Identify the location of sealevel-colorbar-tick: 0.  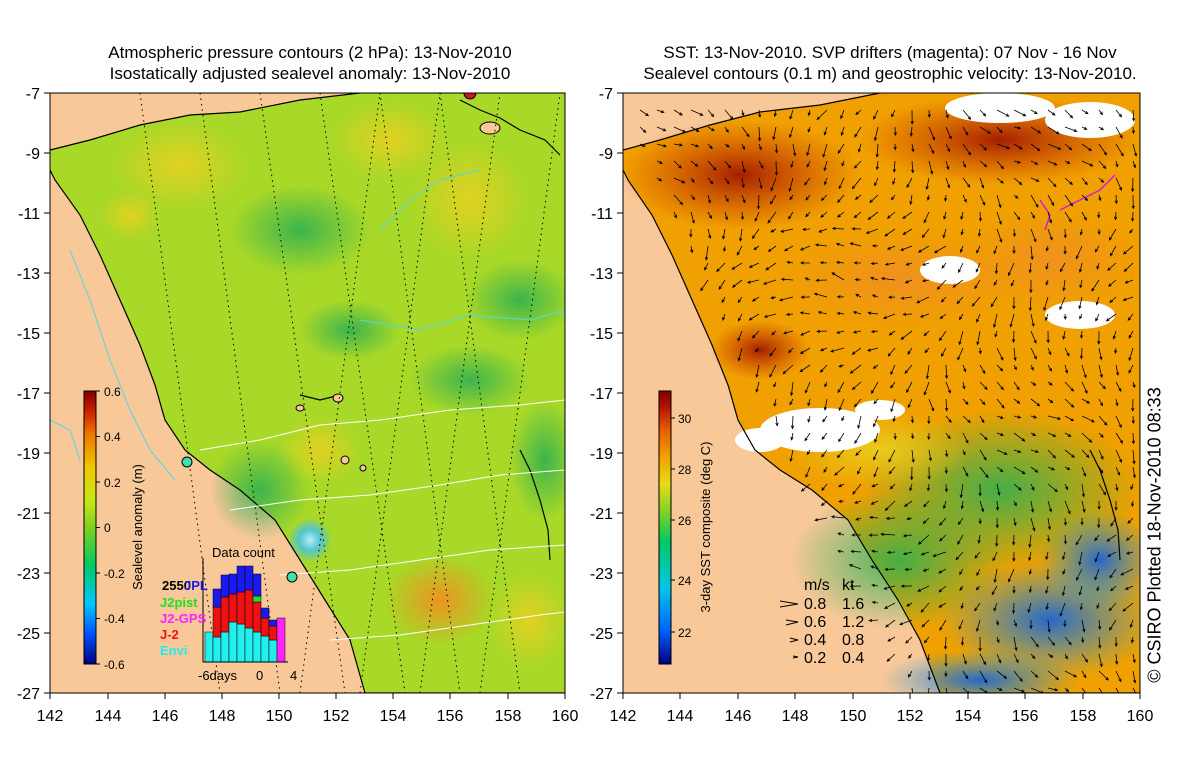
(107, 528).